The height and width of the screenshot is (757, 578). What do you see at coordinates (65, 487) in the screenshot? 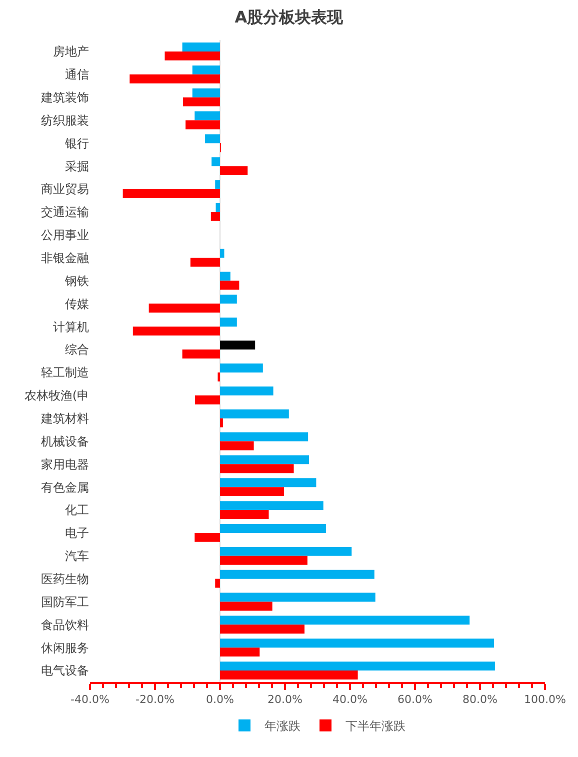
I see `y-tick-label: 有色金属` at bounding box center [65, 487].